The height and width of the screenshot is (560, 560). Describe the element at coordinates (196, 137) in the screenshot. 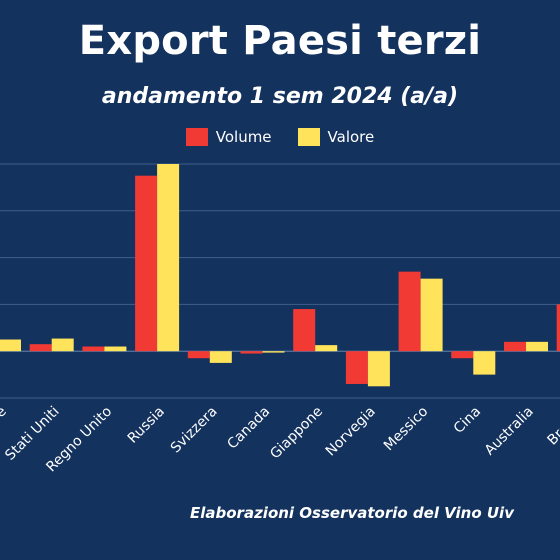

I see `legend-swatch-volume` at that location.